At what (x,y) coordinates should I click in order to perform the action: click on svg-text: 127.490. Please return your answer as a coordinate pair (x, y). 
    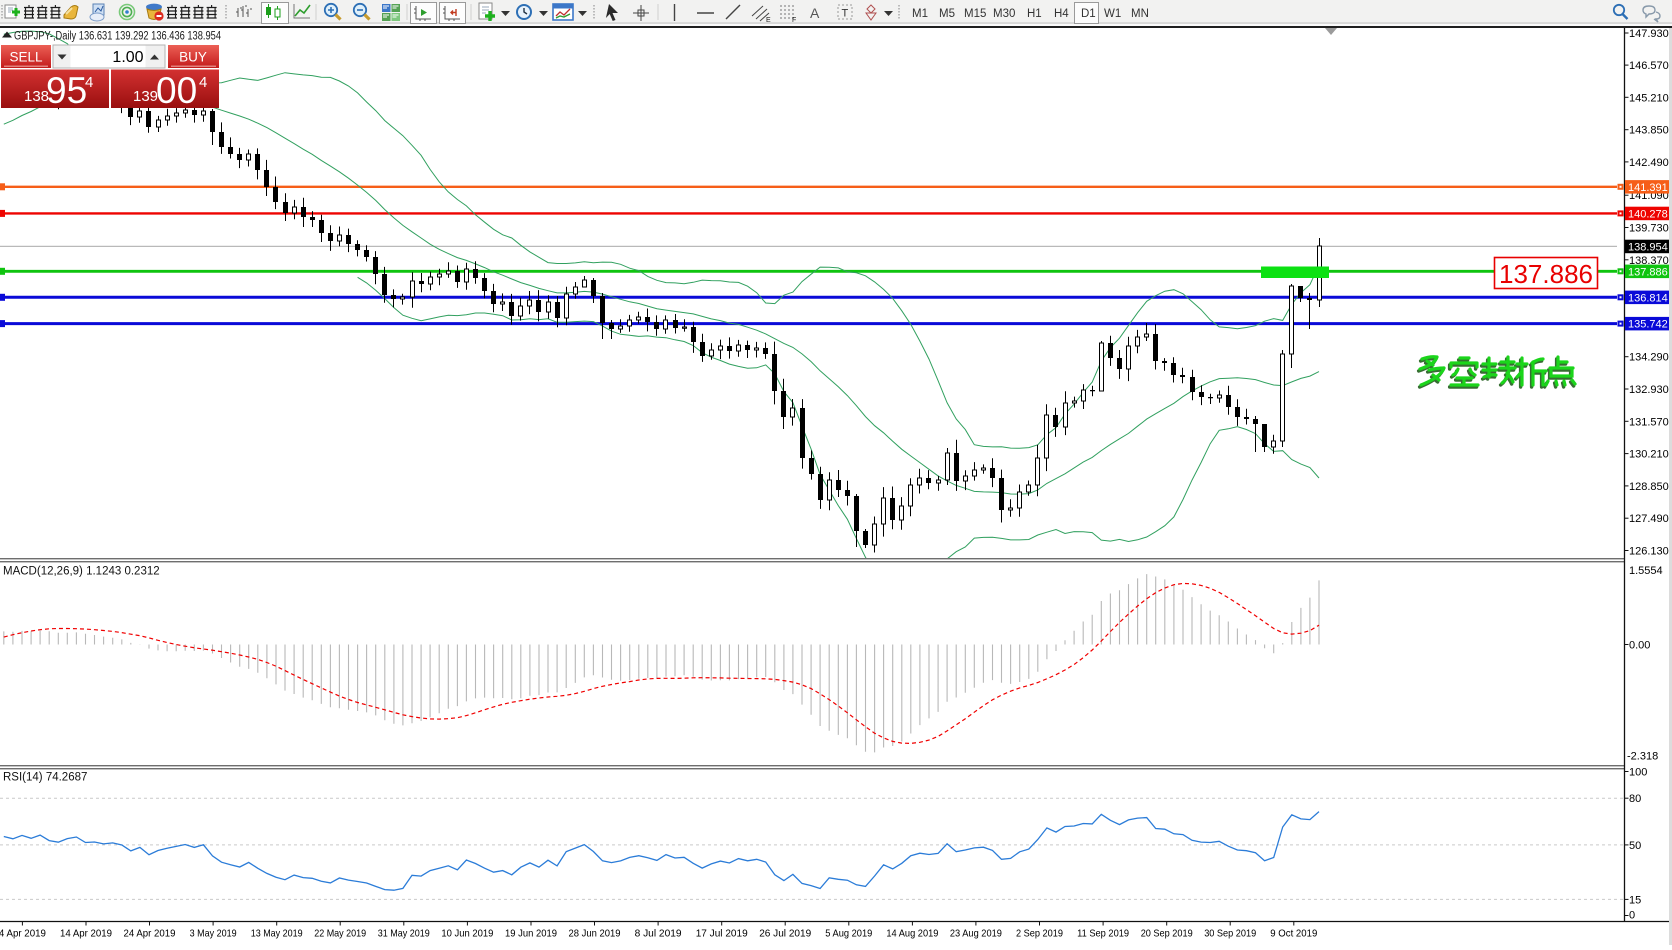
    Looking at the image, I should click on (1649, 519).